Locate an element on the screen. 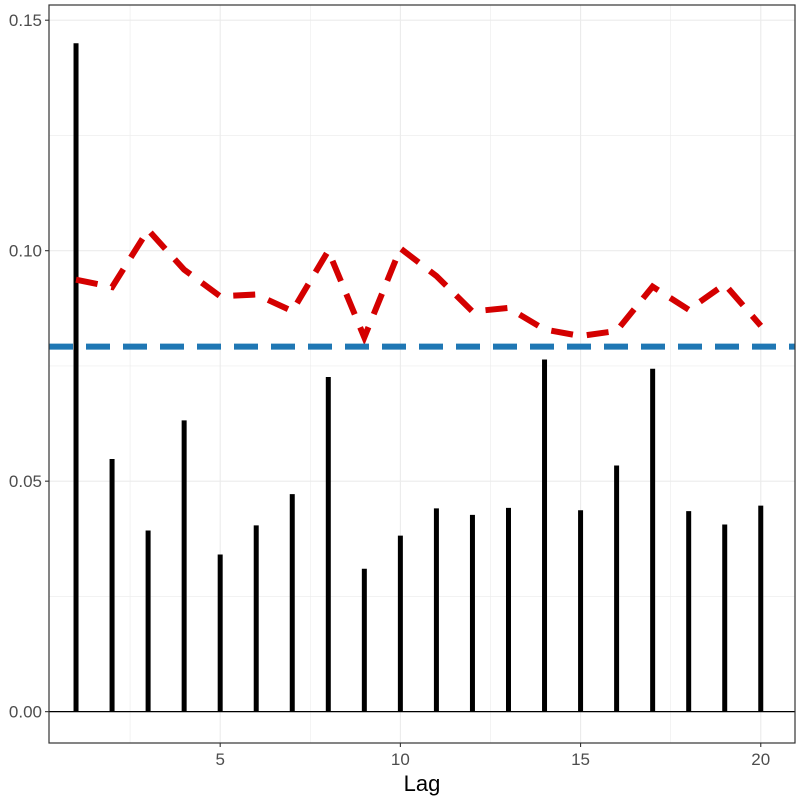  red-dashed-threshold-line is located at coordinates (419, 285).